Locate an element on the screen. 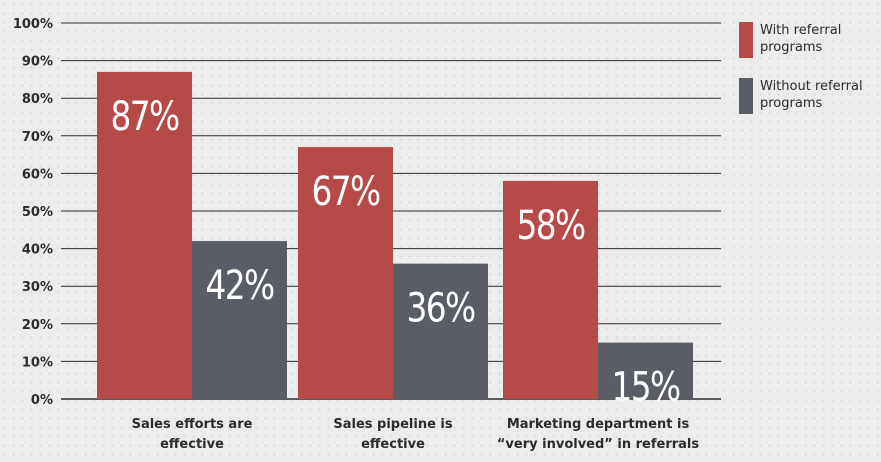 Image resolution: width=881 pixels, height=462 pixels. legend-swatch-with-referral is located at coordinates (746, 40).